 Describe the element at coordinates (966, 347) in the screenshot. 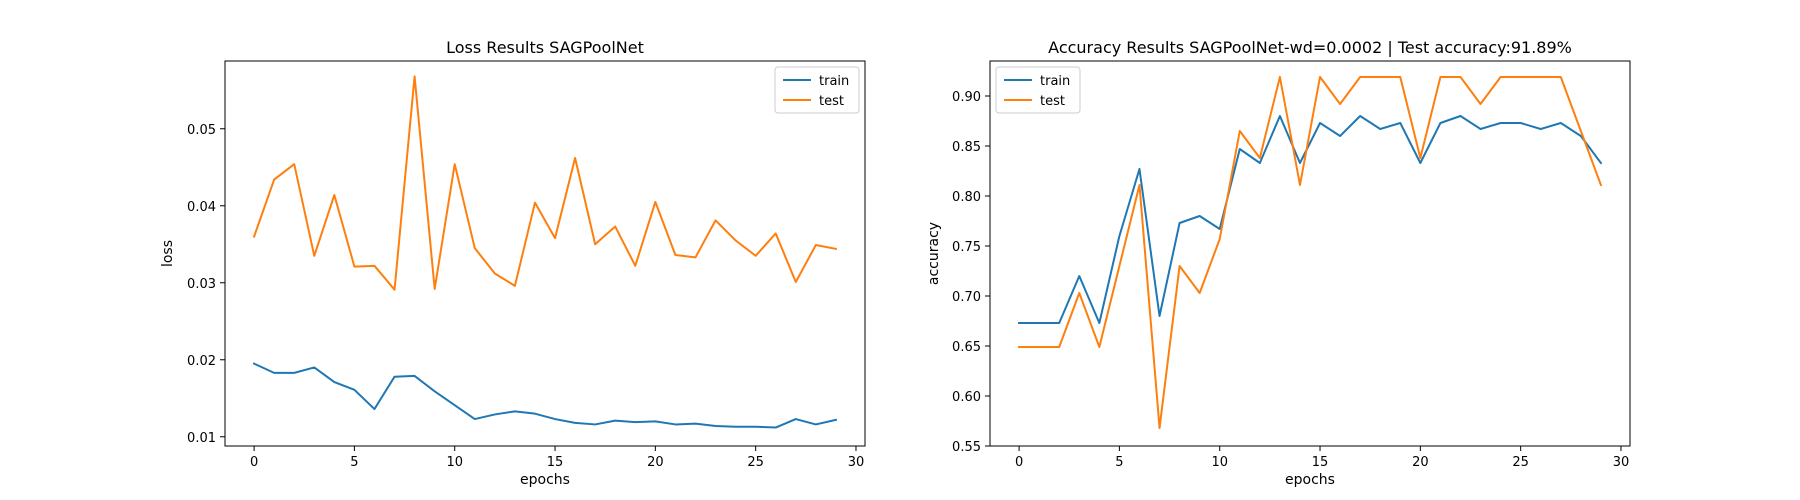

I see `y-tick-label: 0.65` at that location.